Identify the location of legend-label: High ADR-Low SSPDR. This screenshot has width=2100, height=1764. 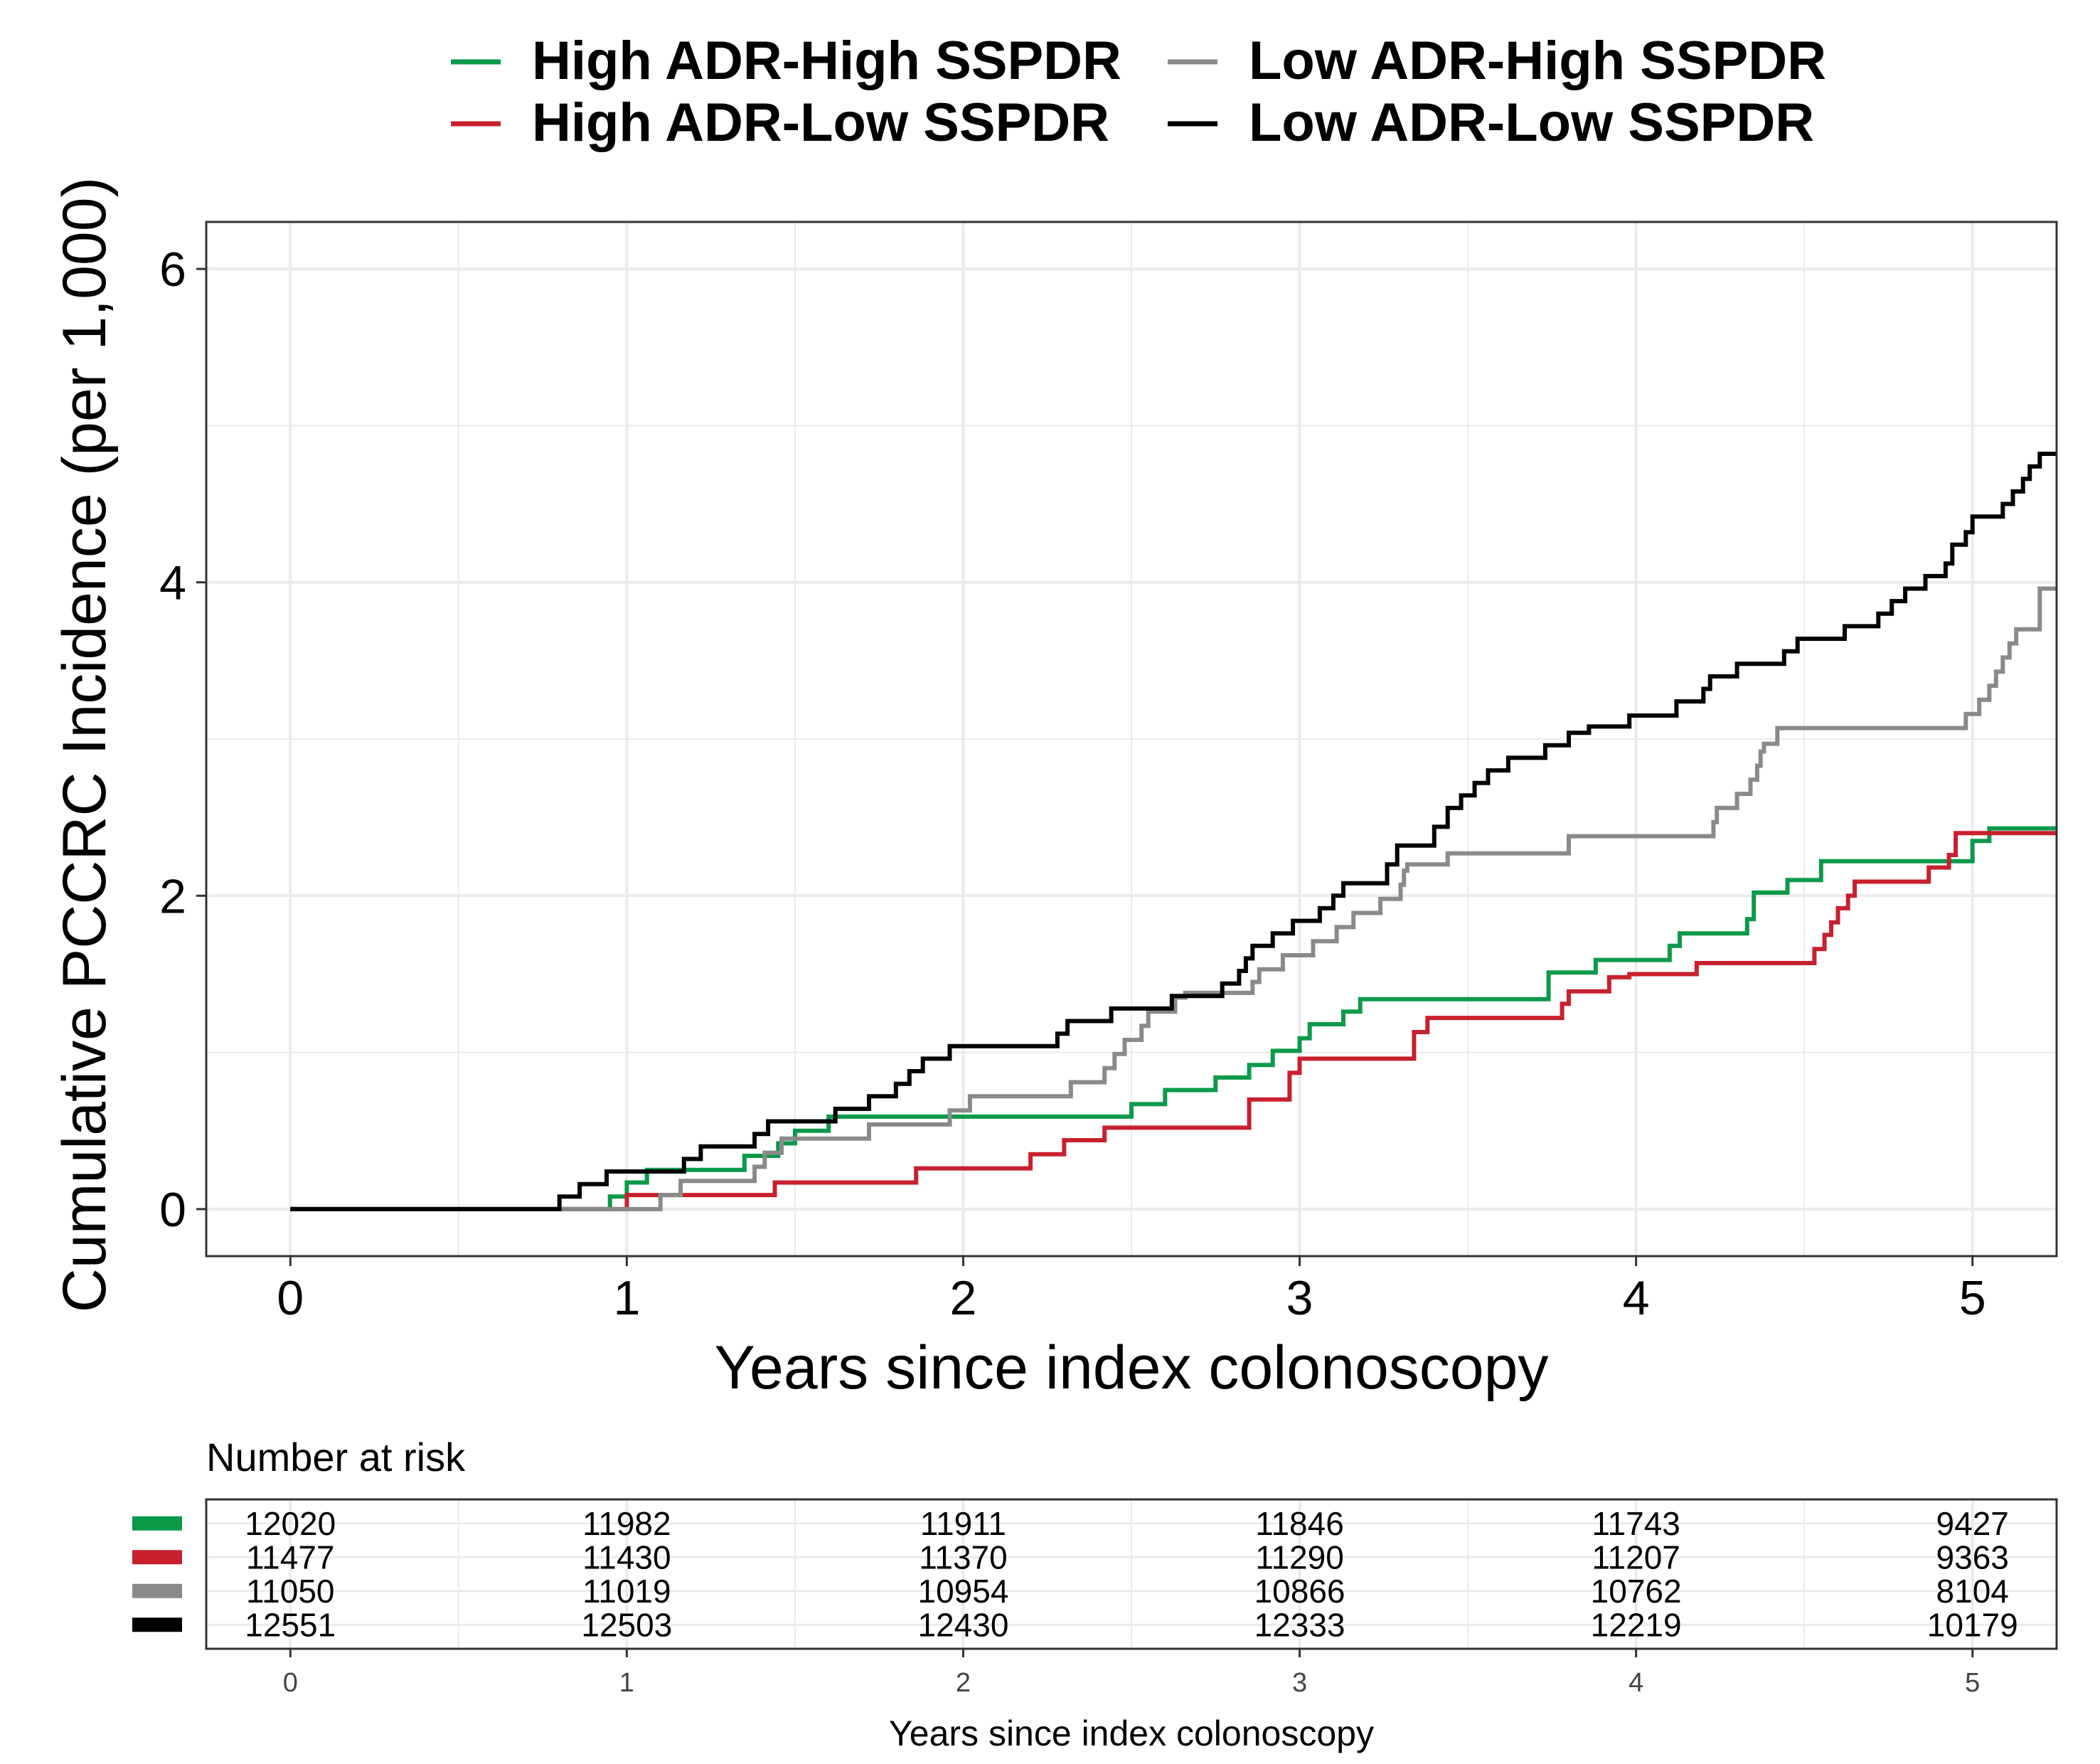
(821, 122).